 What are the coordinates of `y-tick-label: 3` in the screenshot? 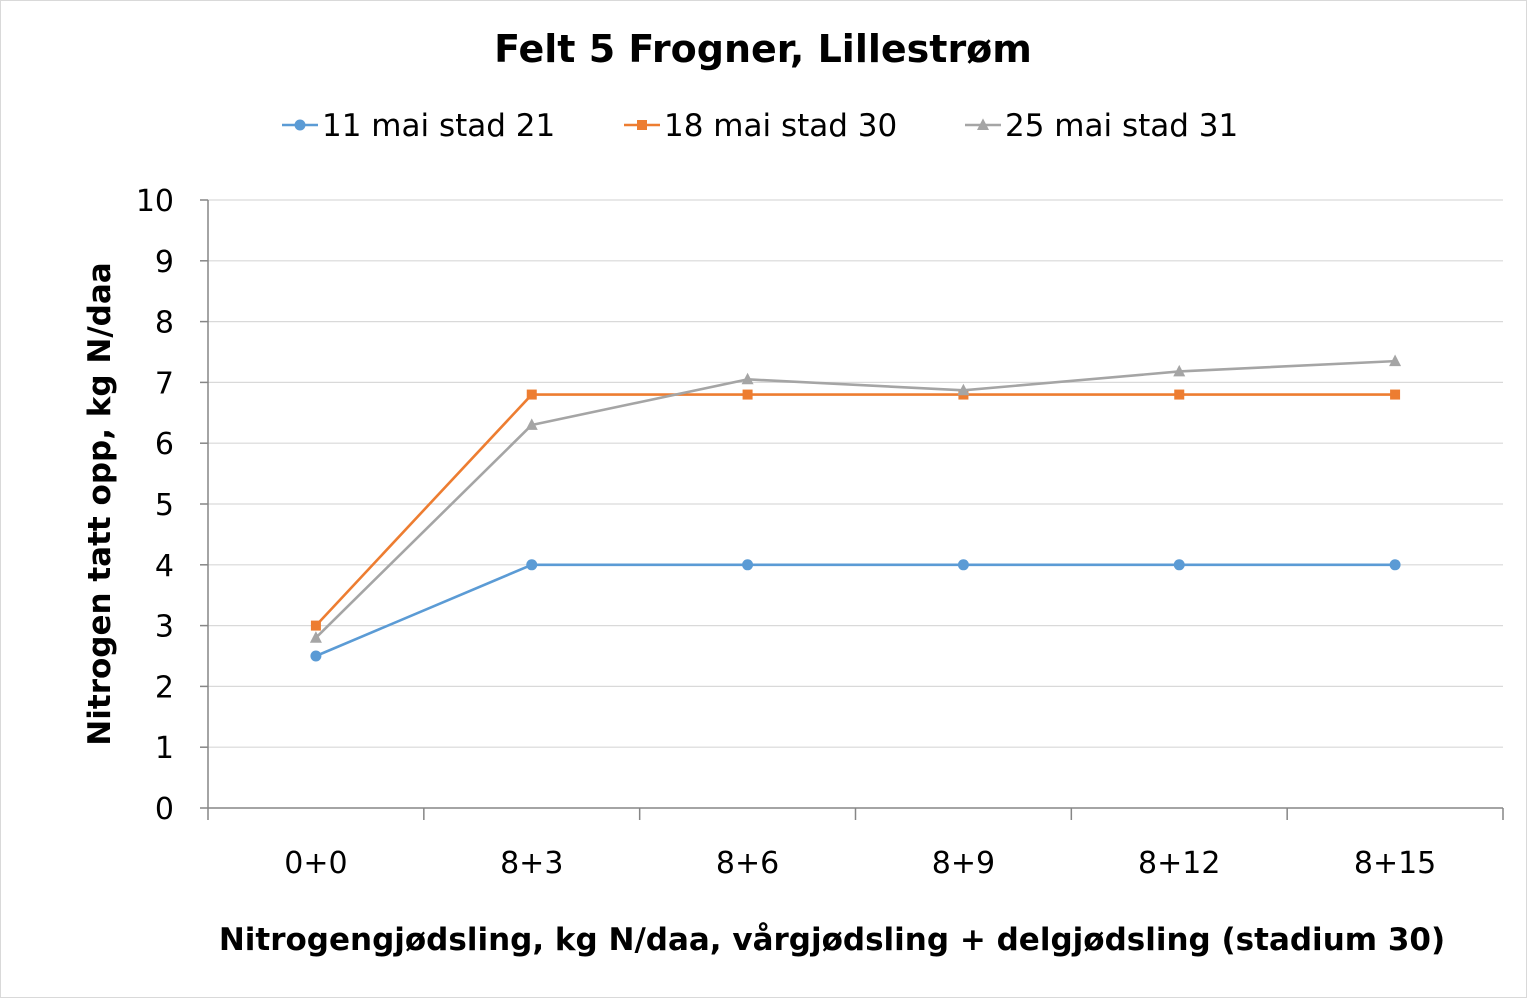 It's located at (164, 627).